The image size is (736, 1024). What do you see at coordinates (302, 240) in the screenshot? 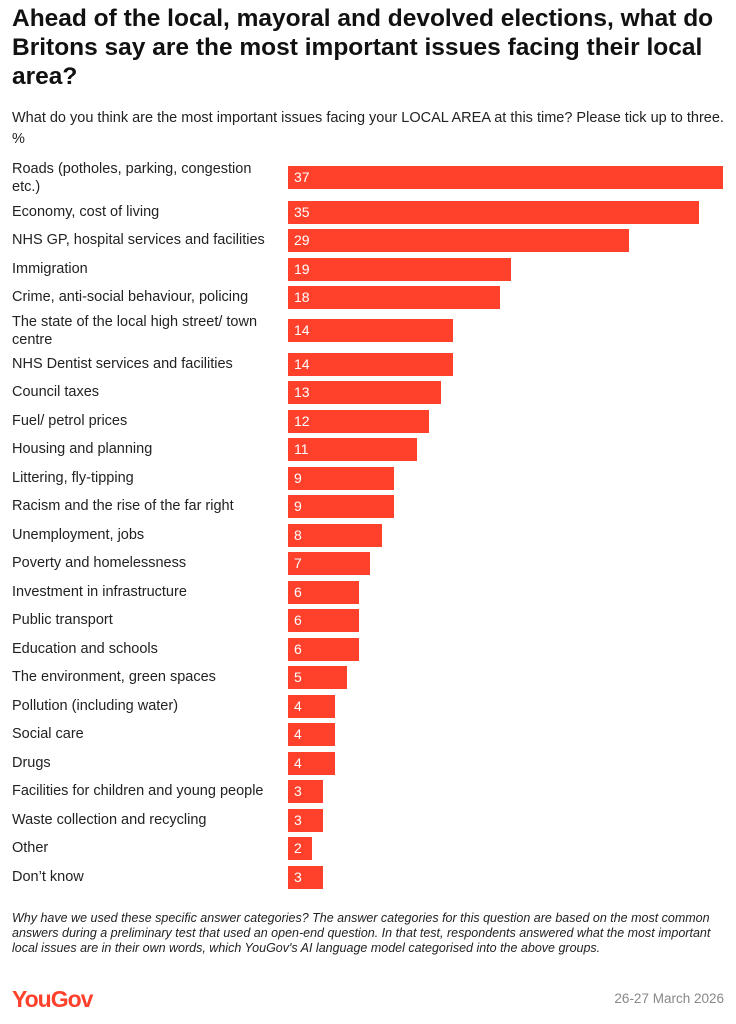
I see `data-label: 29` at bounding box center [302, 240].